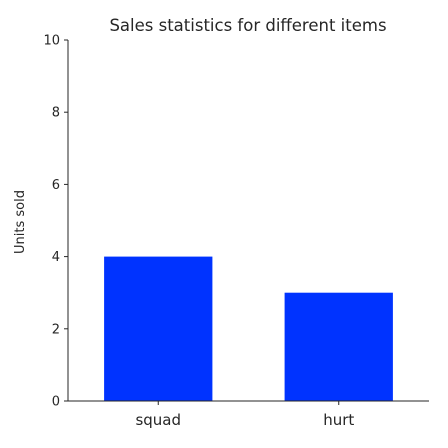 This screenshot has height=448, width=448. Describe the element at coordinates (56, 185) in the screenshot. I see `y-tick-label-6: 6` at that location.